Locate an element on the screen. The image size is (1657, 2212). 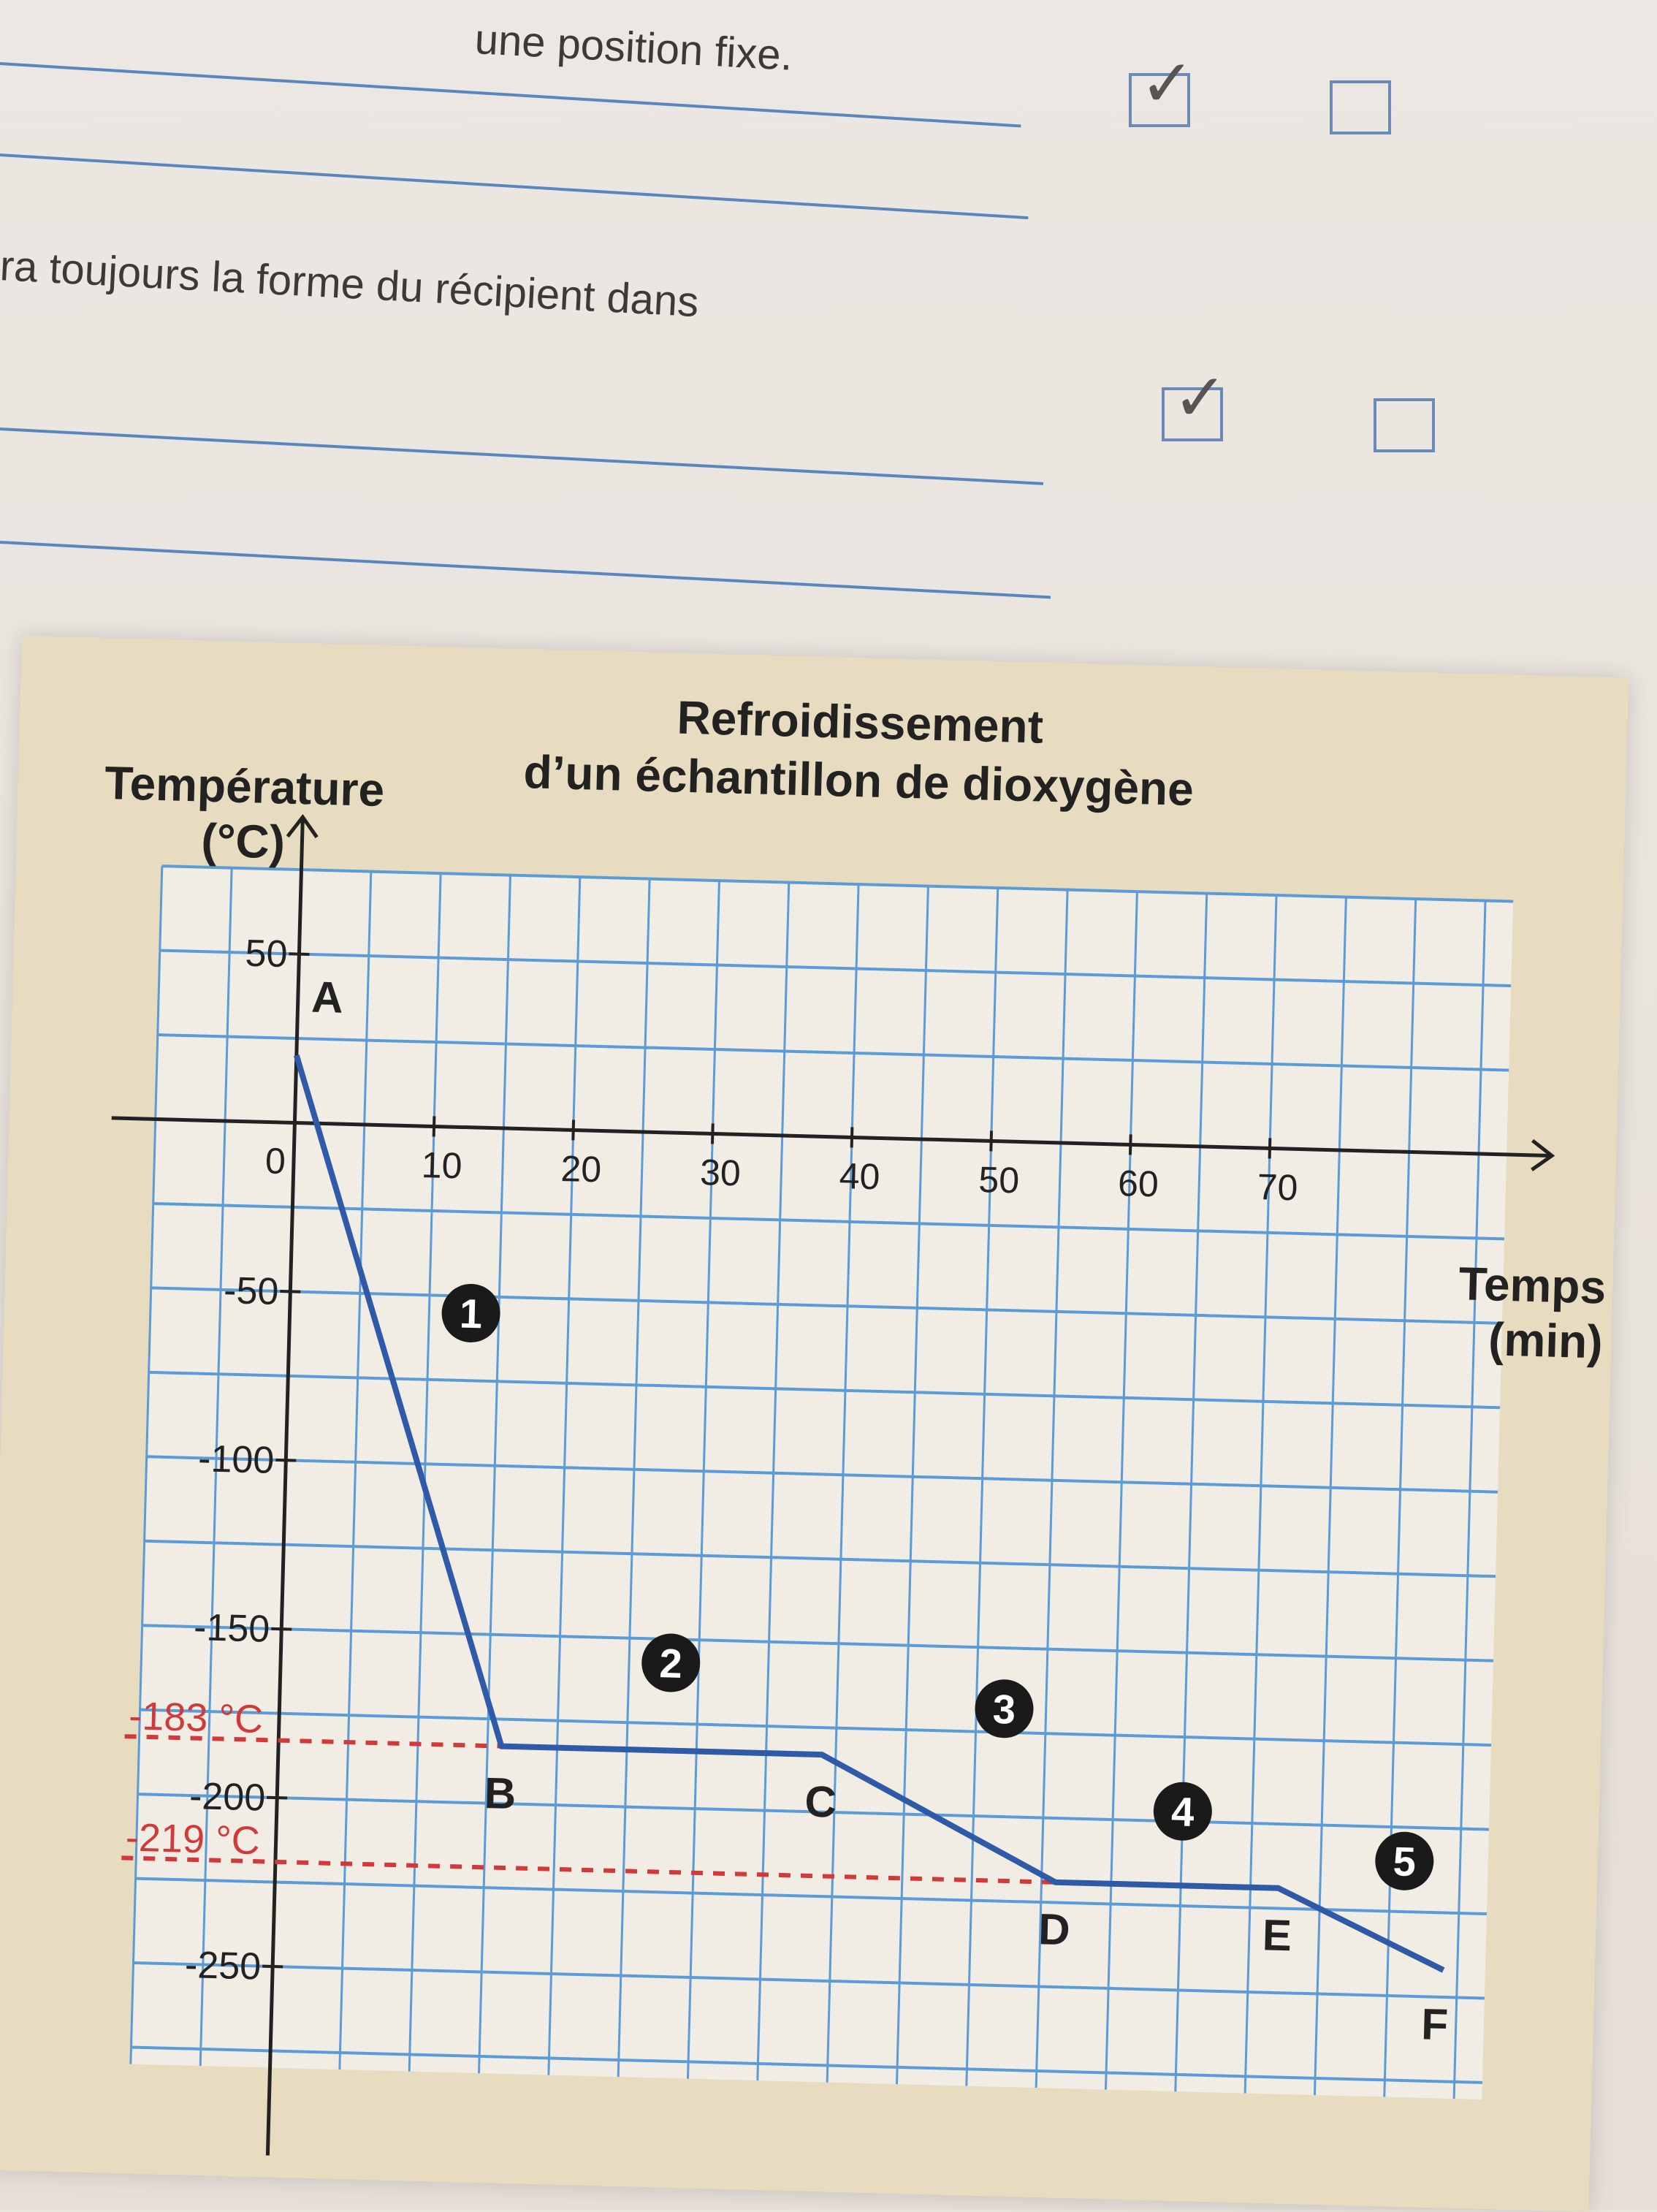
point-label: F is located at coordinates (1435, 2024).